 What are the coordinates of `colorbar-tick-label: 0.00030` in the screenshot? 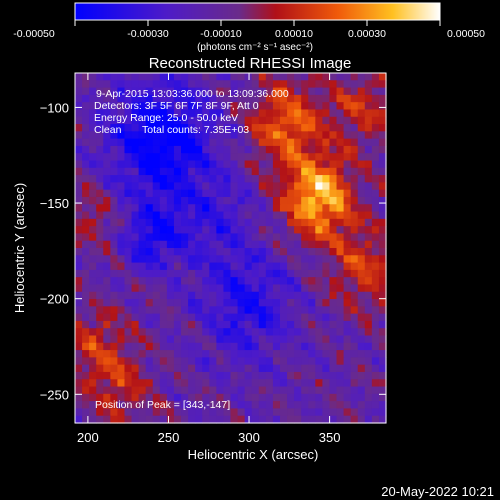 It's located at (367, 34).